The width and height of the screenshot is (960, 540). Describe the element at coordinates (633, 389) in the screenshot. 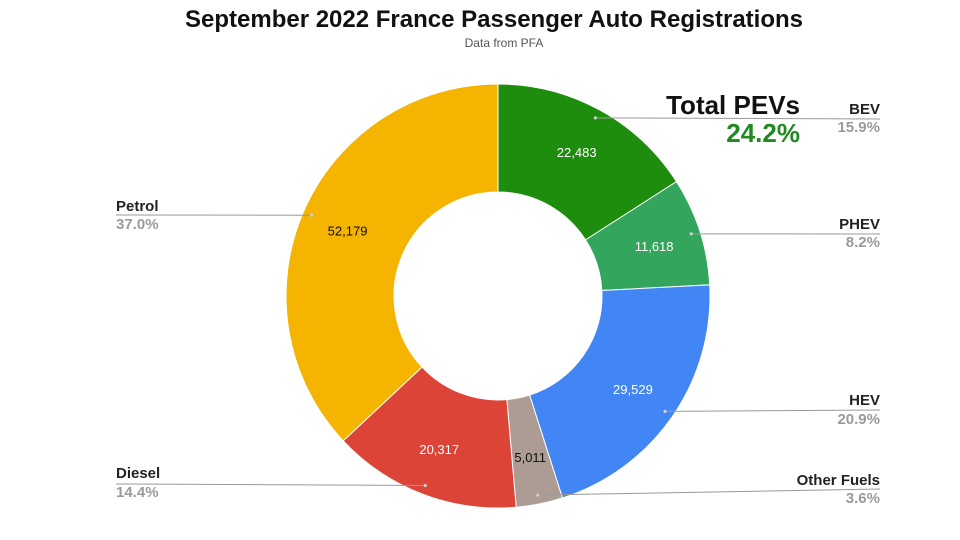

I see `value-label-hev: 29,529` at that location.